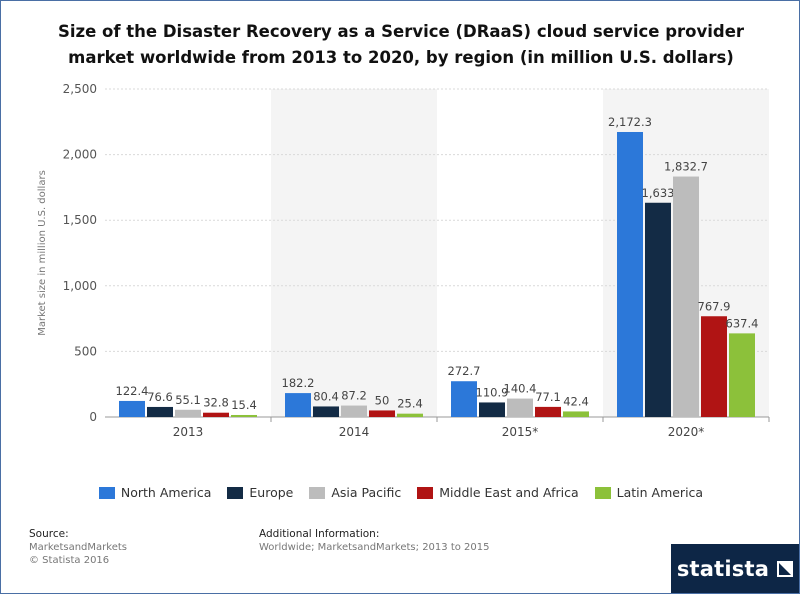 The height and width of the screenshot is (594, 800). Describe the element at coordinates (166, 492) in the screenshot. I see `legend-label: North America` at that location.